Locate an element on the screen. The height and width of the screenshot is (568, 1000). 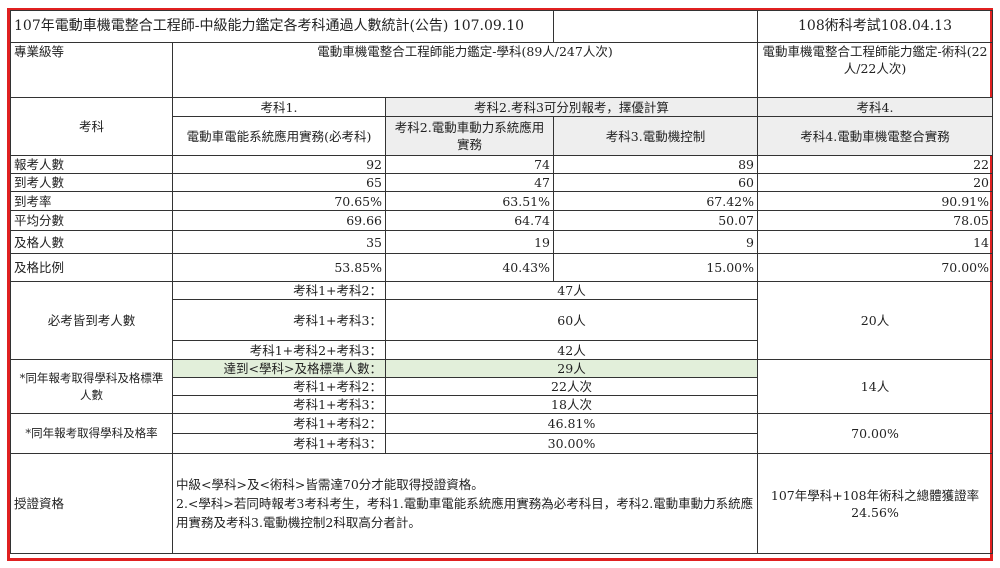
stat-row: 報考人數 92 74 89 22 is located at coordinates (501, 164).